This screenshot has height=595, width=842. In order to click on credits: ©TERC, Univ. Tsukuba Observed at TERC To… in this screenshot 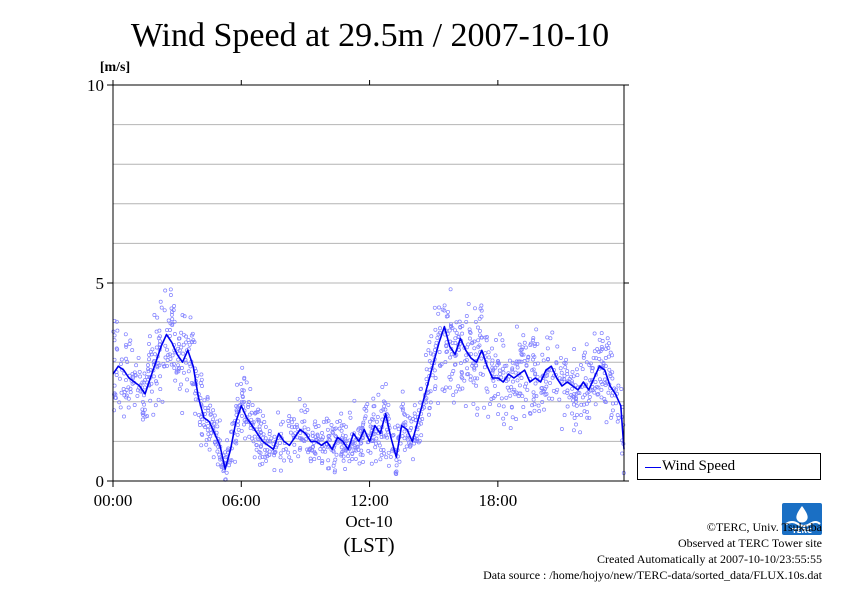, I will do `click(652, 551)`.